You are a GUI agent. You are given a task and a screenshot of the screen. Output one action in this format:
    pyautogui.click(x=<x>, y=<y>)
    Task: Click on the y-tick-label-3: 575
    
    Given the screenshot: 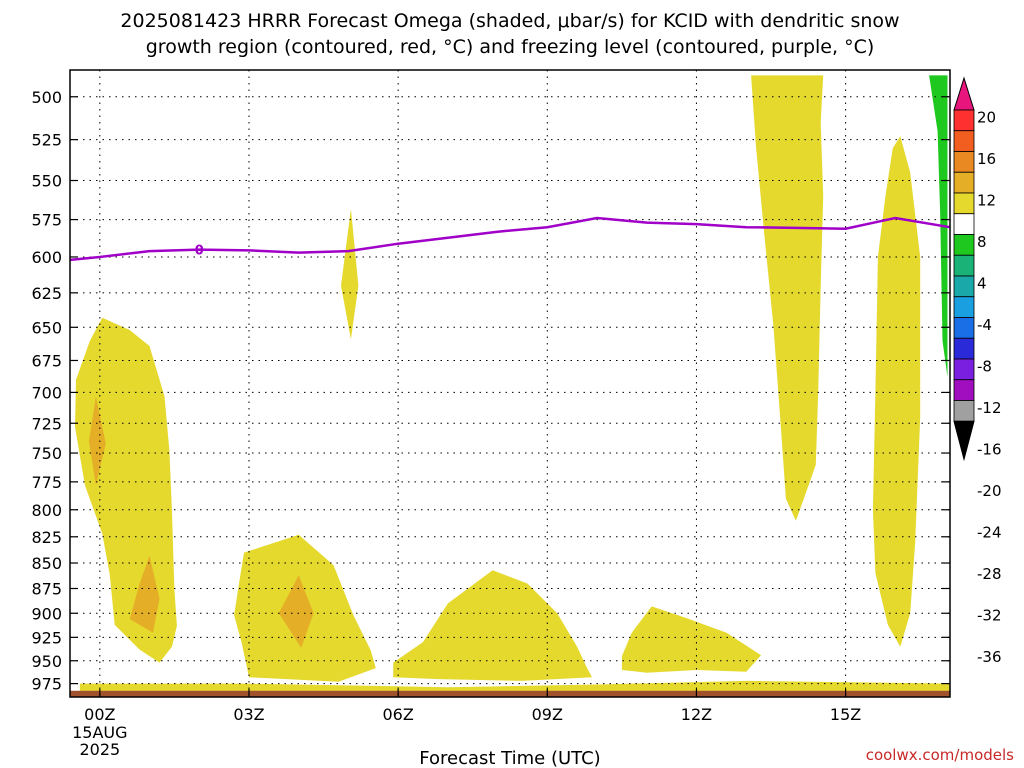 What is the action you would take?
    pyautogui.click(x=46, y=220)
    